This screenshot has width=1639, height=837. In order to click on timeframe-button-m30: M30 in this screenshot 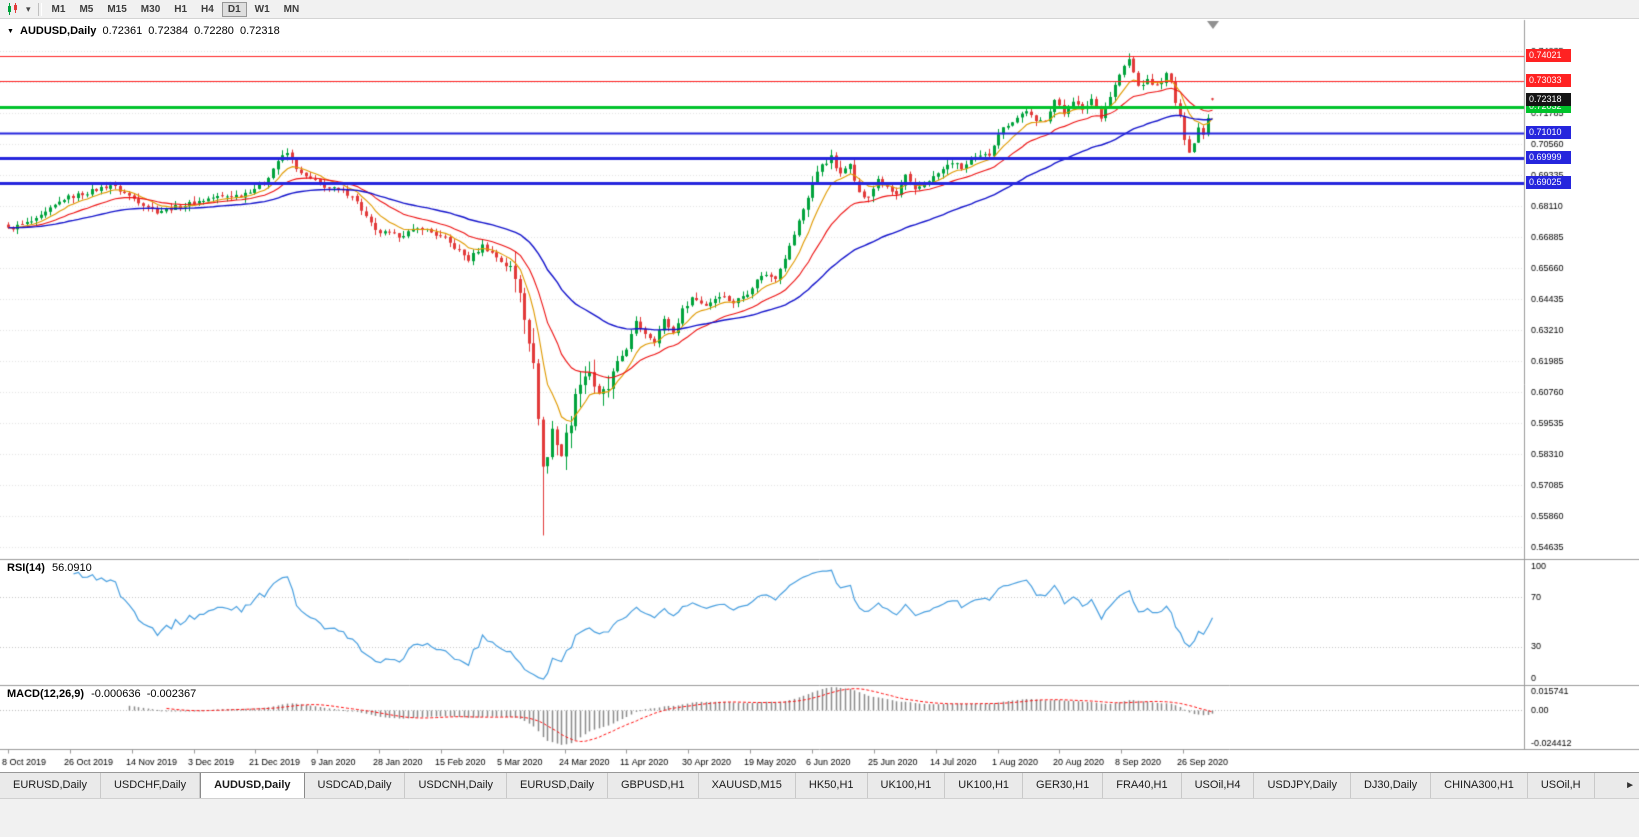, I will do `click(150, 9)`.